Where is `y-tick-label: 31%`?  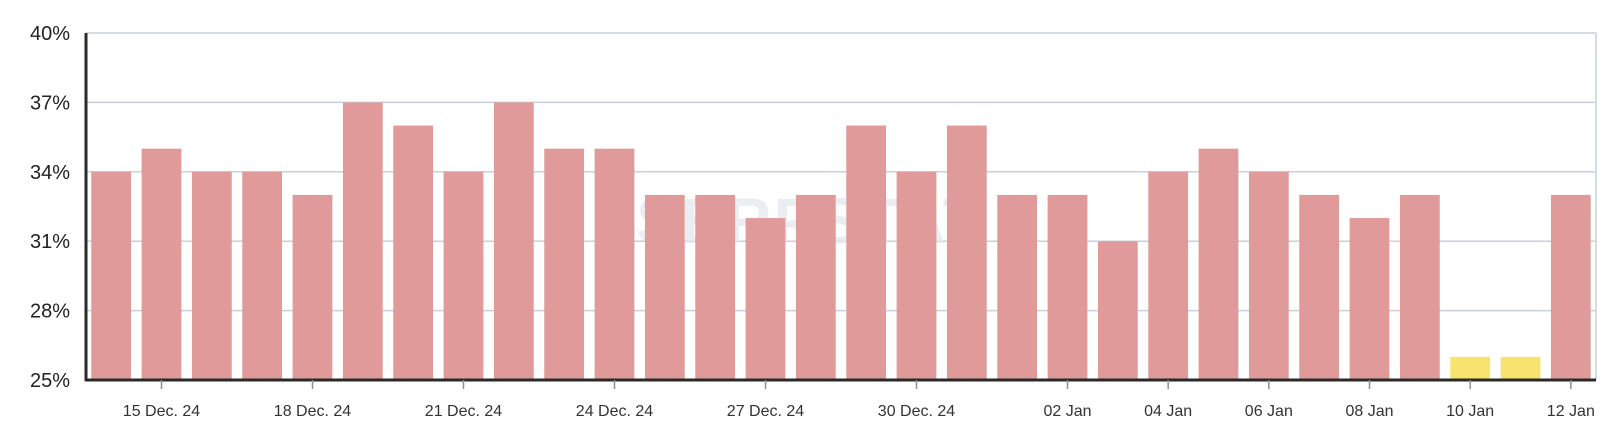
y-tick-label: 31% is located at coordinates (50, 242).